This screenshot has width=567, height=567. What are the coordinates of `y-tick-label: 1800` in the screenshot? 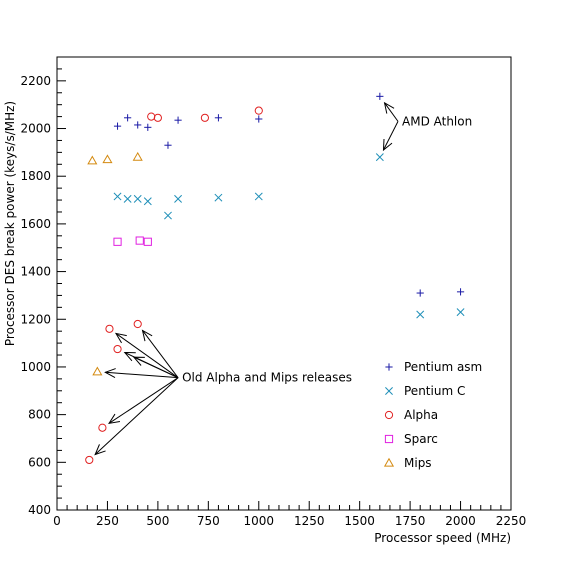 It's located at (35, 176).